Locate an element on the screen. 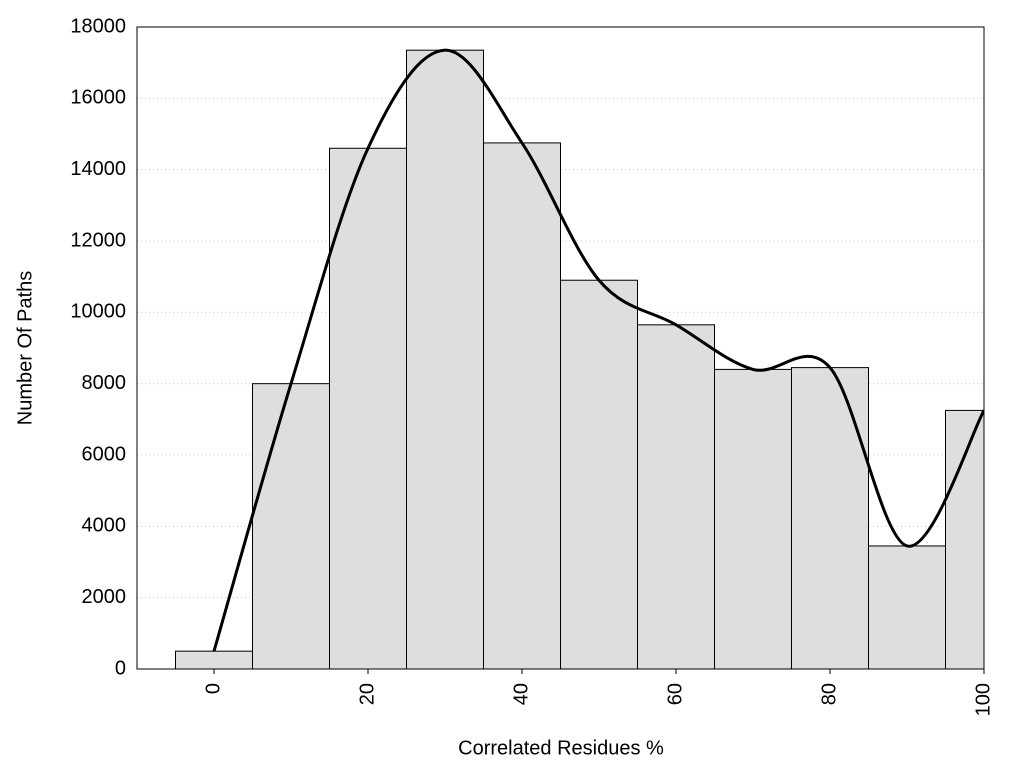 The height and width of the screenshot is (768, 1024). y-tick-label: 10000 is located at coordinates (98, 312).